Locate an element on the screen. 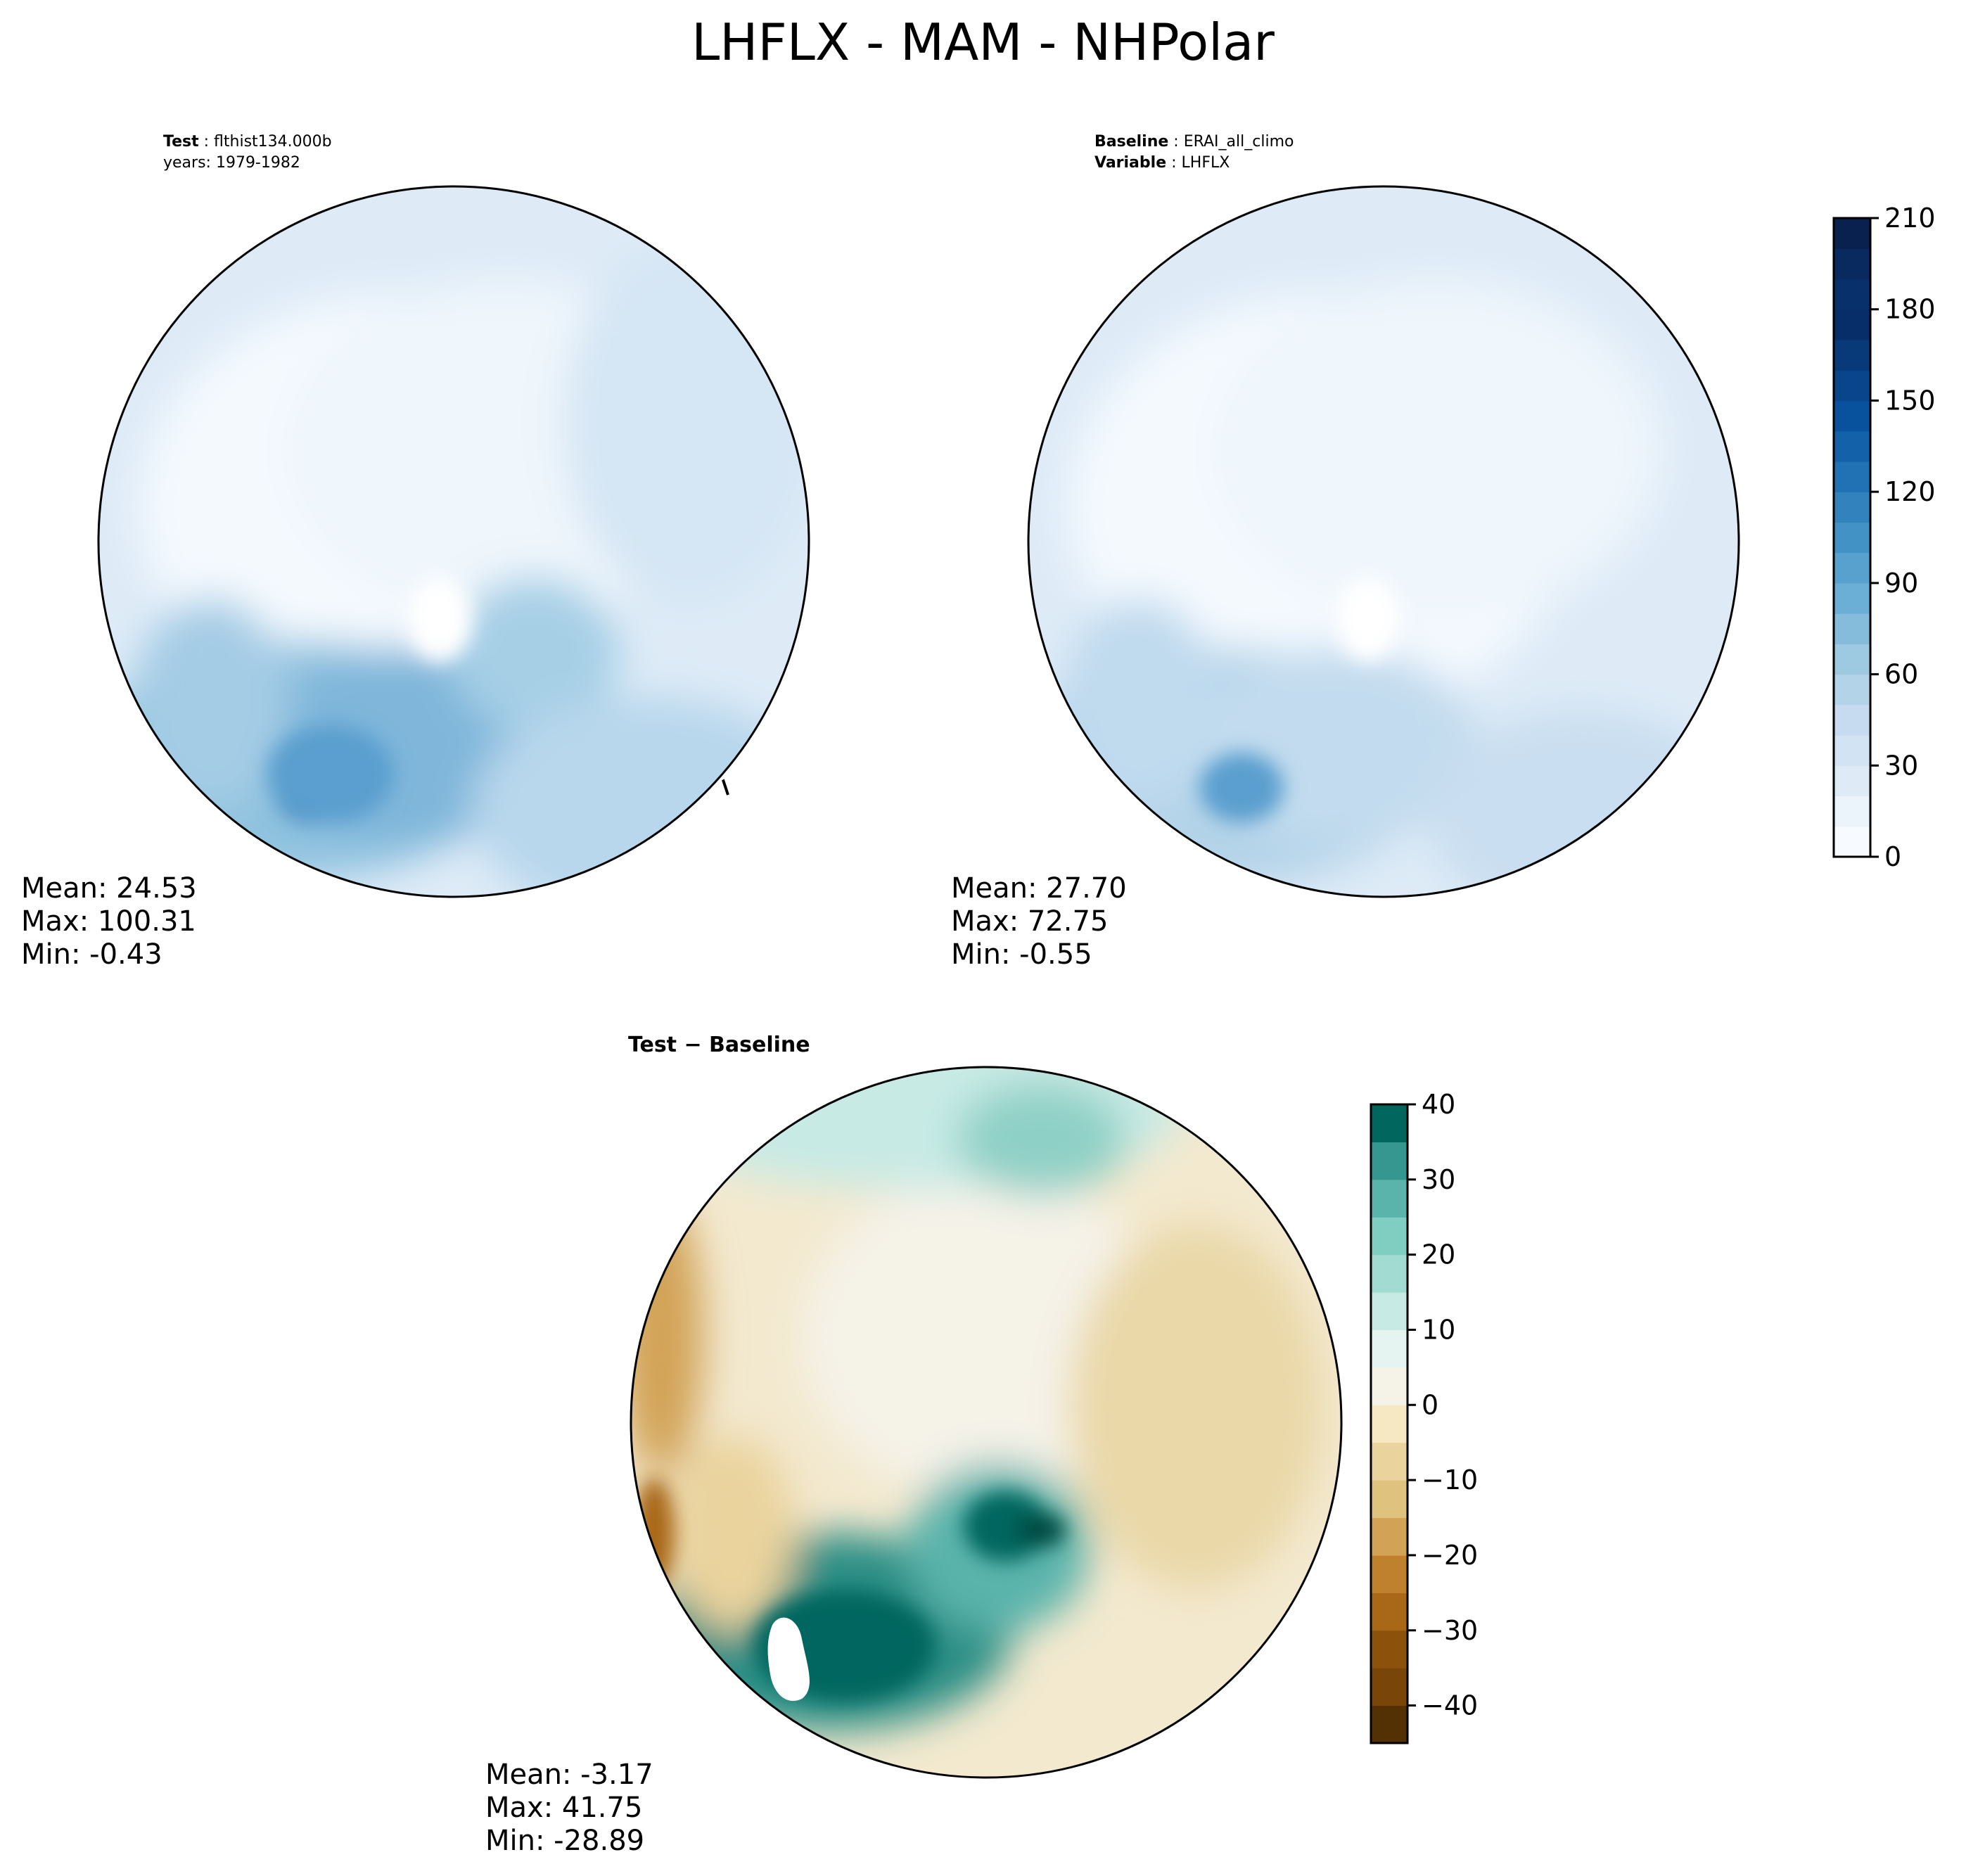  header-key: Variable is located at coordinates (1130, 163).